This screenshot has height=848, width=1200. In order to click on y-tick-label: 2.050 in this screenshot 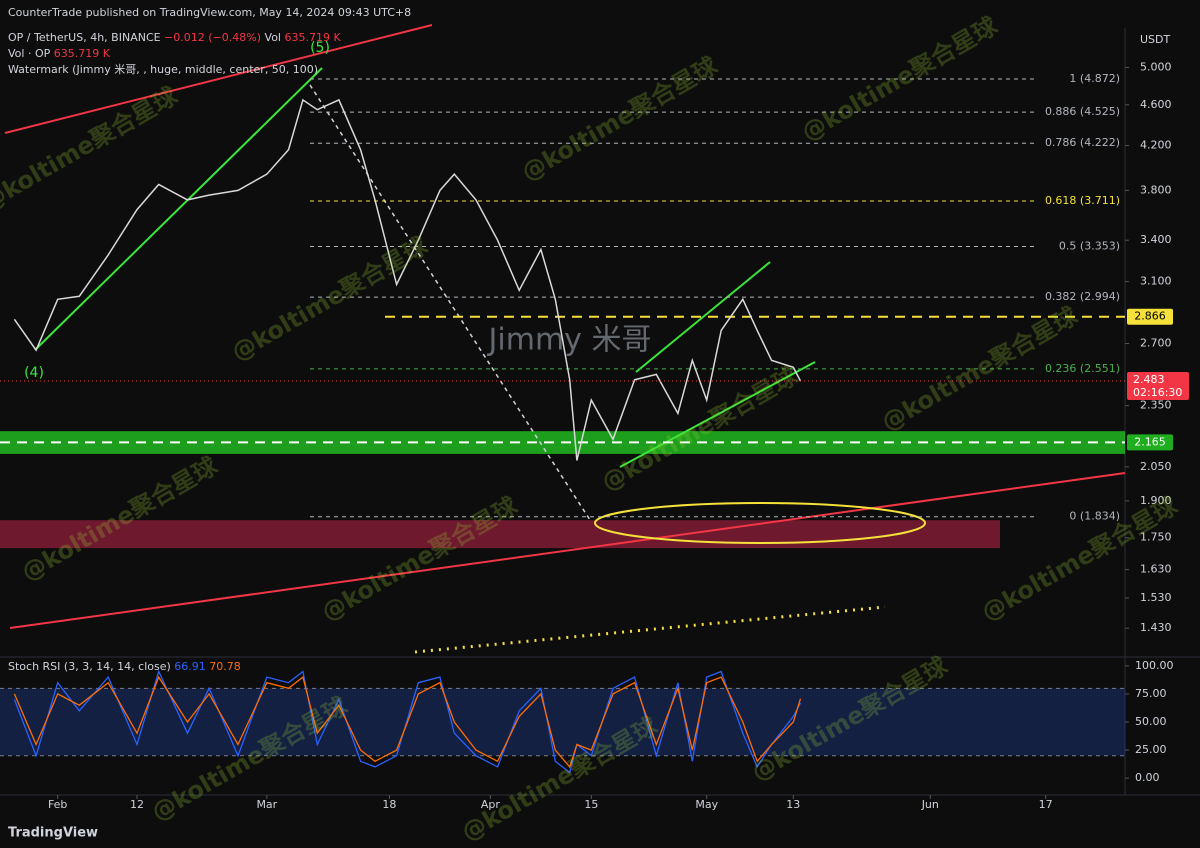, I will do `click(1156, 466)`.